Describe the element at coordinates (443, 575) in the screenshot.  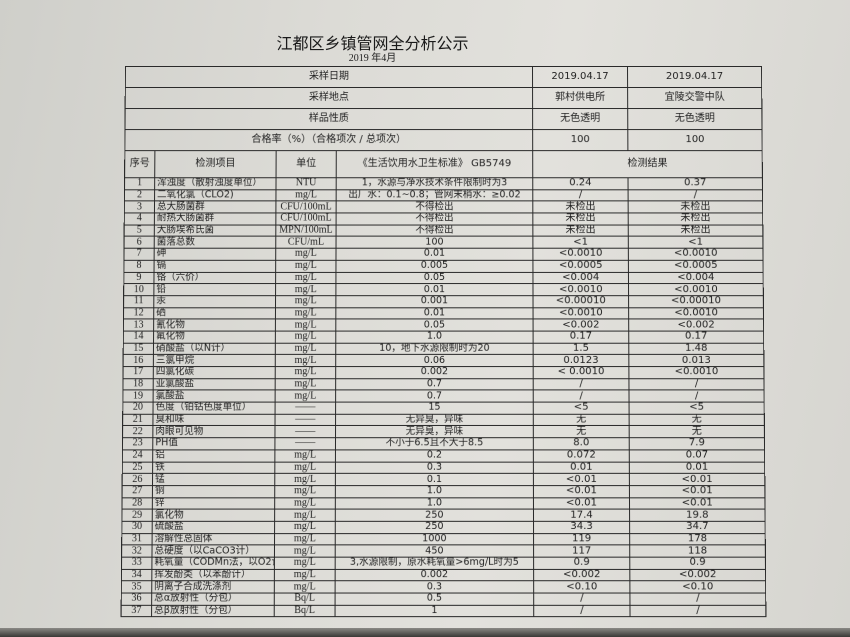
I see `table-row: 34 挥发酚类（以苯酚计） mg/L 0.002 <0.002 <0.002` at that location.